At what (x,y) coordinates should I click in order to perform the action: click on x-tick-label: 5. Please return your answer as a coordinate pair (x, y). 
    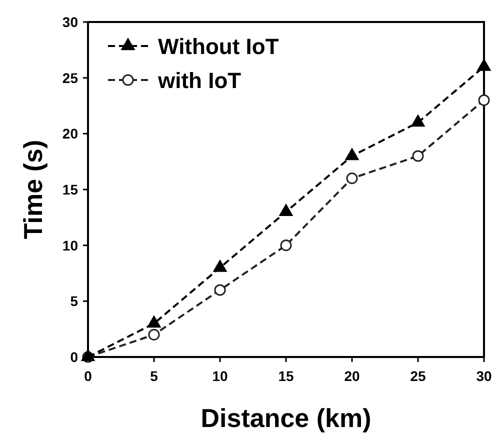
    Looking at the image, I should click on (154, 376).